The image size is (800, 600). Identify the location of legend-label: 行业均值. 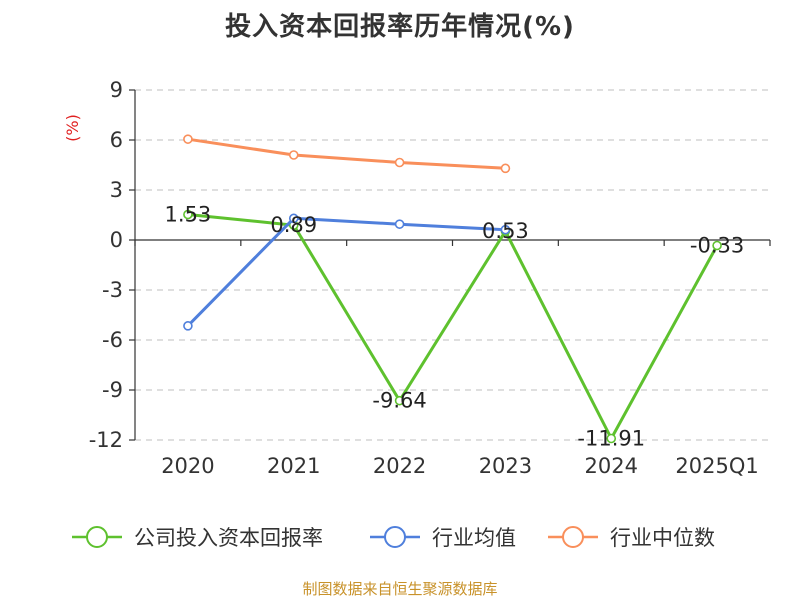
(474, 538).